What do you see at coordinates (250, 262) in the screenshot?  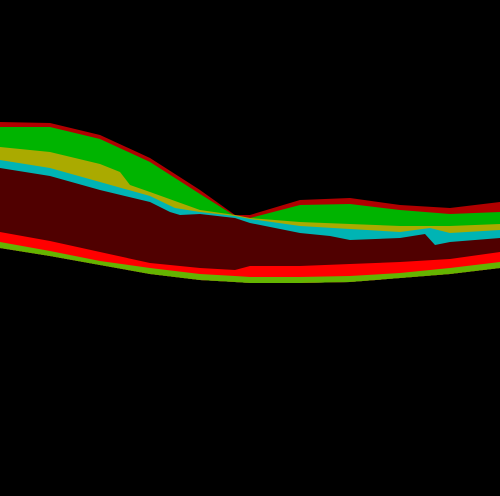 I see `layer-bottom` at bounding box center [250, 262].